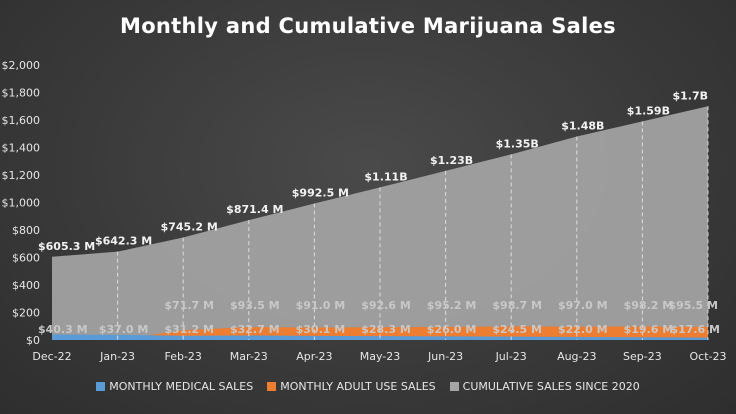 This screenshot has width=736, height=414. What do you see at coordinates (255, 329) in the screenshot?
I see `label-medical-mar-23: $32.7 M` at bounding box center [255, 329].